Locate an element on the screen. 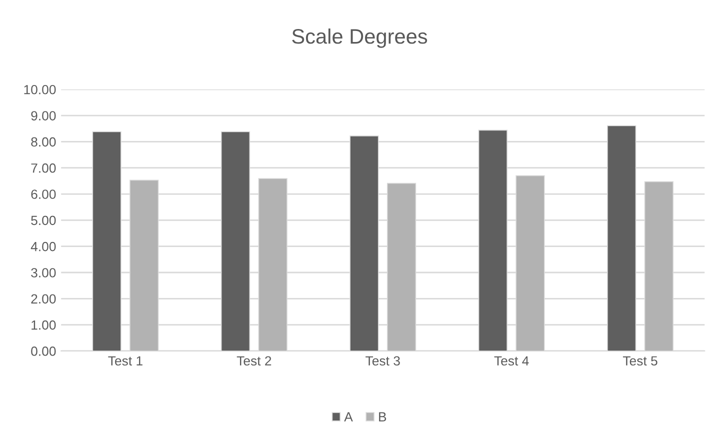  x-tick-label: Test 1 is located at coordinates (125, 361).